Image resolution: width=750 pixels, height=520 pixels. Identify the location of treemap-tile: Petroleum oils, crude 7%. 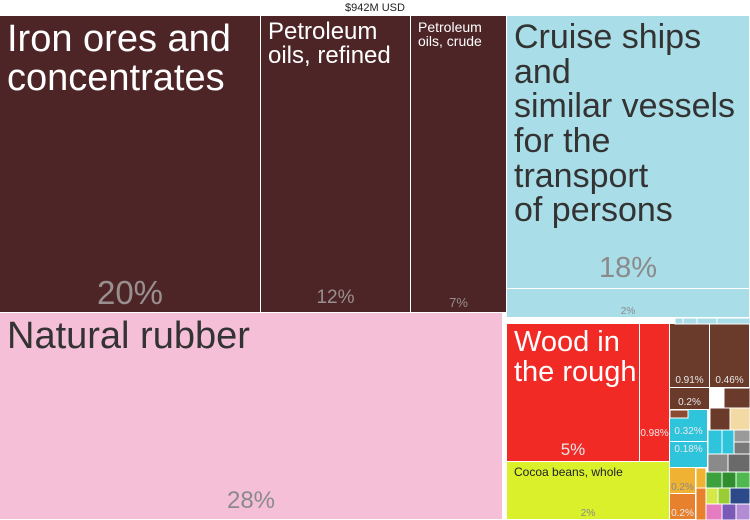
(459, 164).